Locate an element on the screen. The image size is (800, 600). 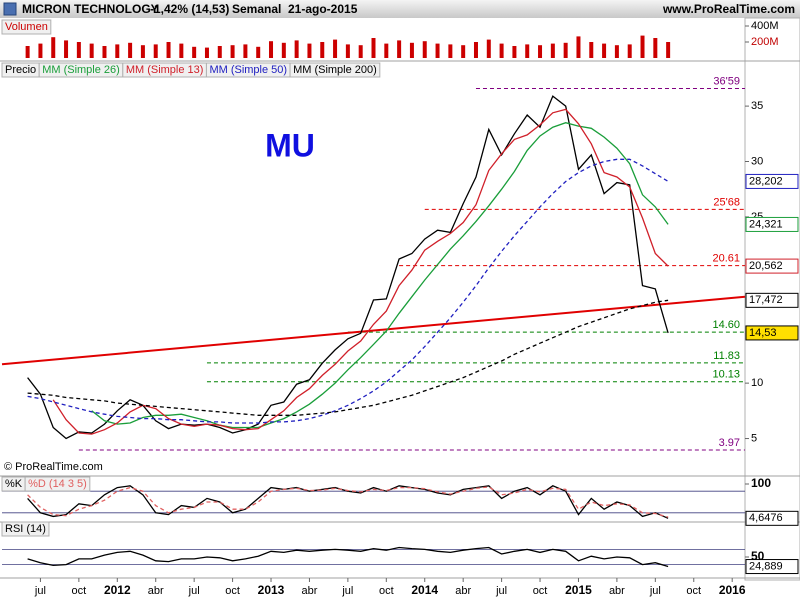
last-value-label: 28,202 is located at coordinates (766, 181).